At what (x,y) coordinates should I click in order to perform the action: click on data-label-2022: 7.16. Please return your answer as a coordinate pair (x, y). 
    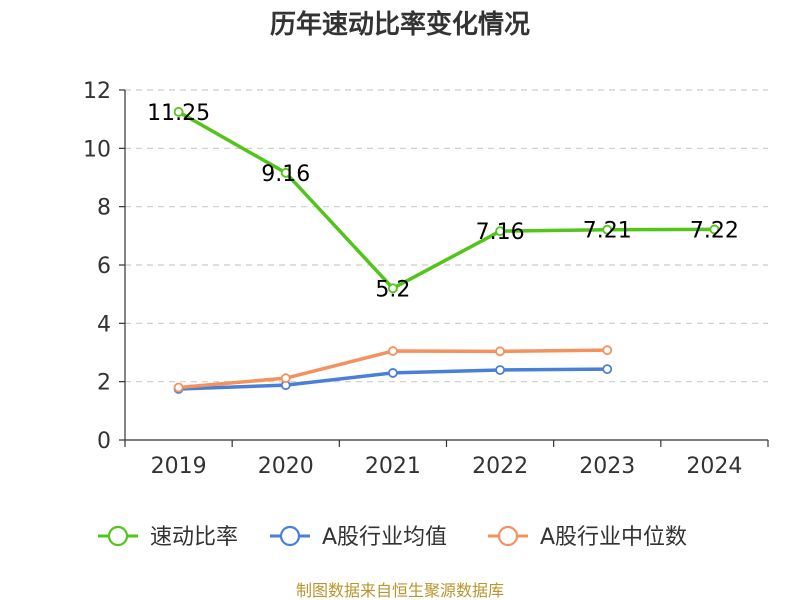
    Looking at the image, I should click on (500, 232).